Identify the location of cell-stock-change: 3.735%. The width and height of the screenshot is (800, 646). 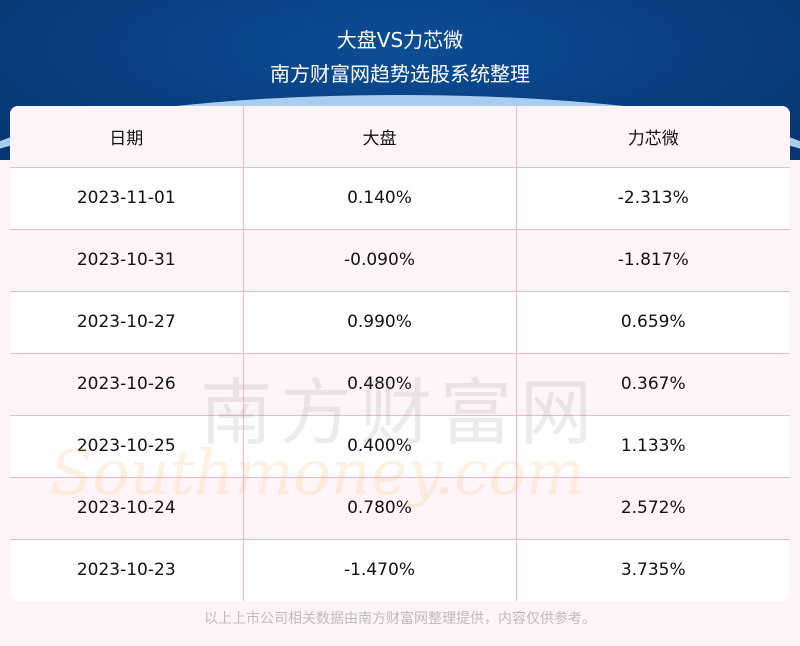
(653, 570).